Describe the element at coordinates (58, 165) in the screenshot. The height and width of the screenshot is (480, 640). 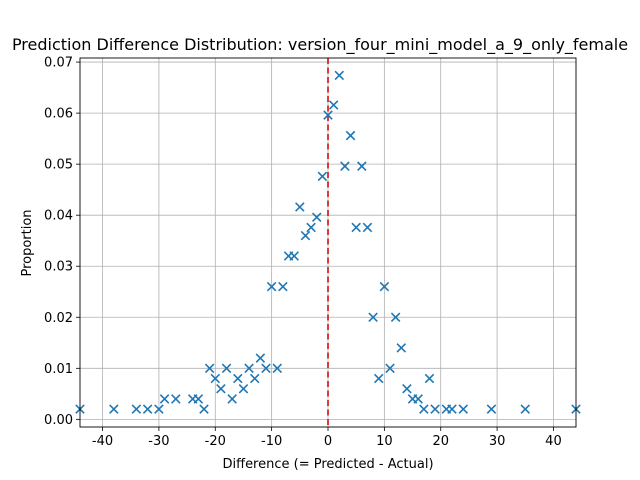
I see `y-tick-label: 0.05` at that location.